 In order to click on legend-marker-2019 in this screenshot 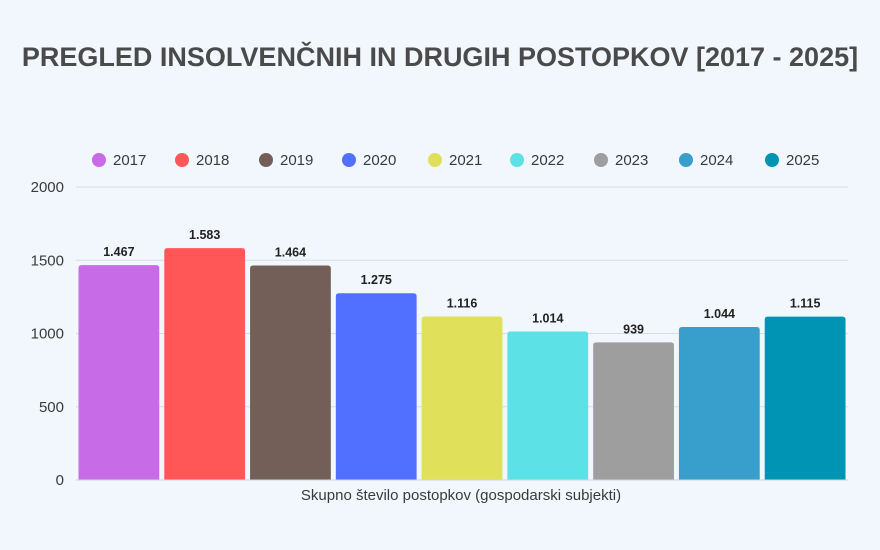, I will do `click(266, 160)`.